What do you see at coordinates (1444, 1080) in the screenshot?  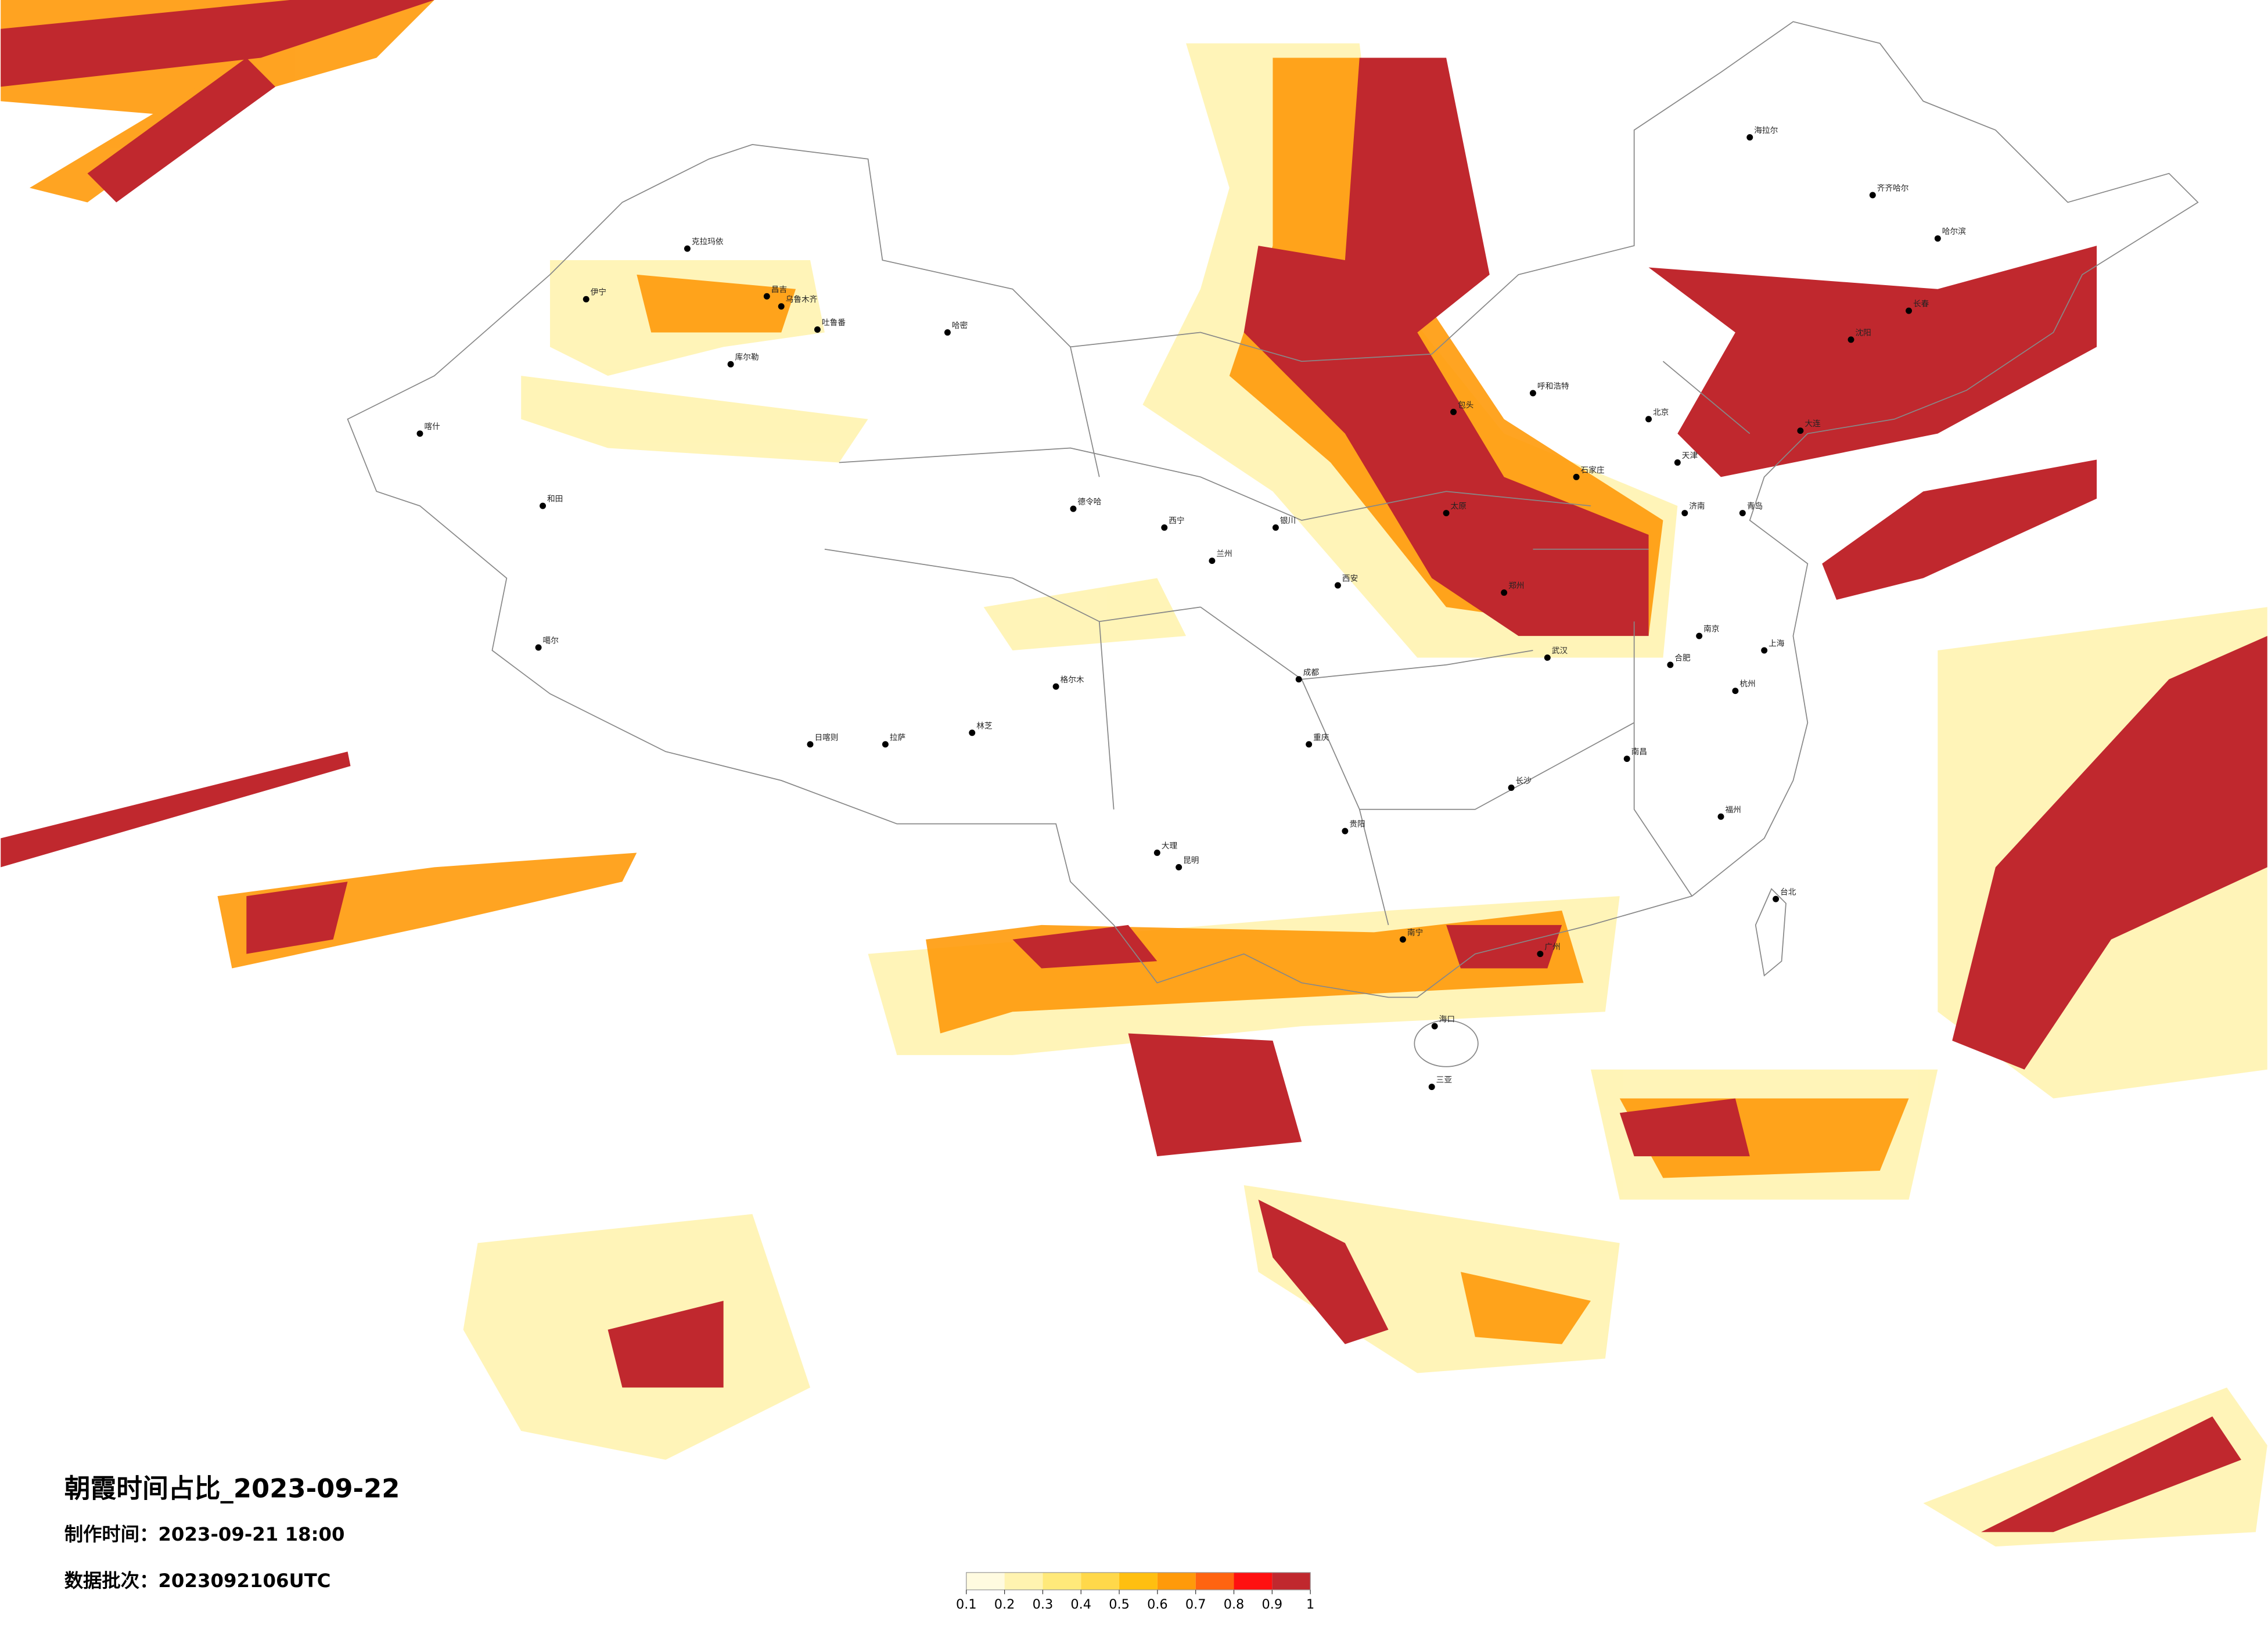 I see `city-label: 三亚` at bounding box center [1444, 1080].